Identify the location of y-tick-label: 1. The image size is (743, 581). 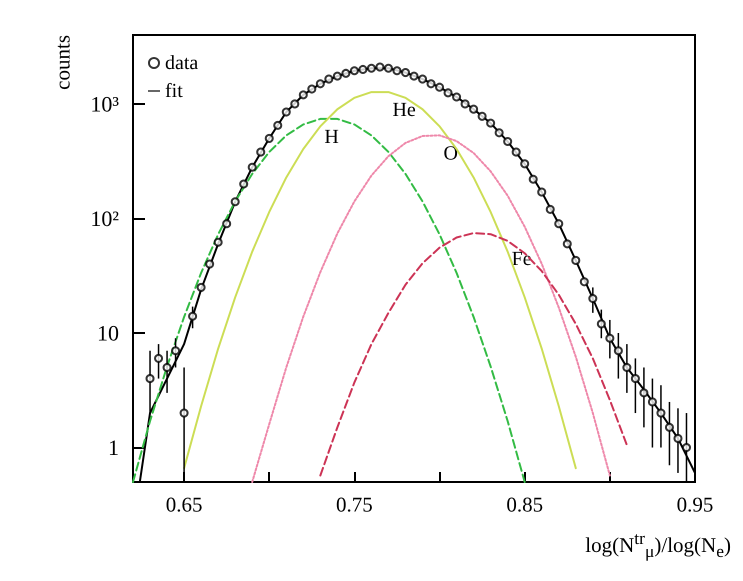
(113, 447).